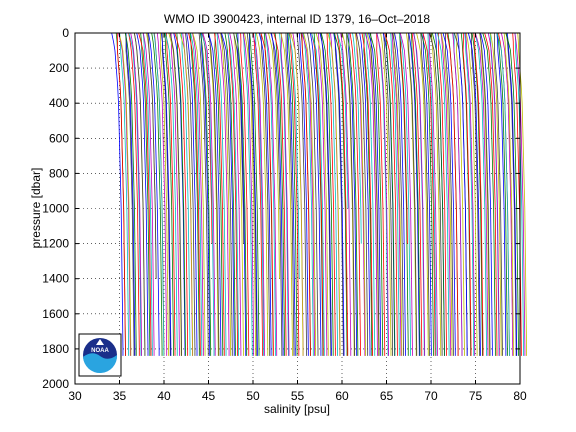 The height and width of the screenshot is (432, 576). I want to click on noaa-logo: NOAA, so click(100, 355).